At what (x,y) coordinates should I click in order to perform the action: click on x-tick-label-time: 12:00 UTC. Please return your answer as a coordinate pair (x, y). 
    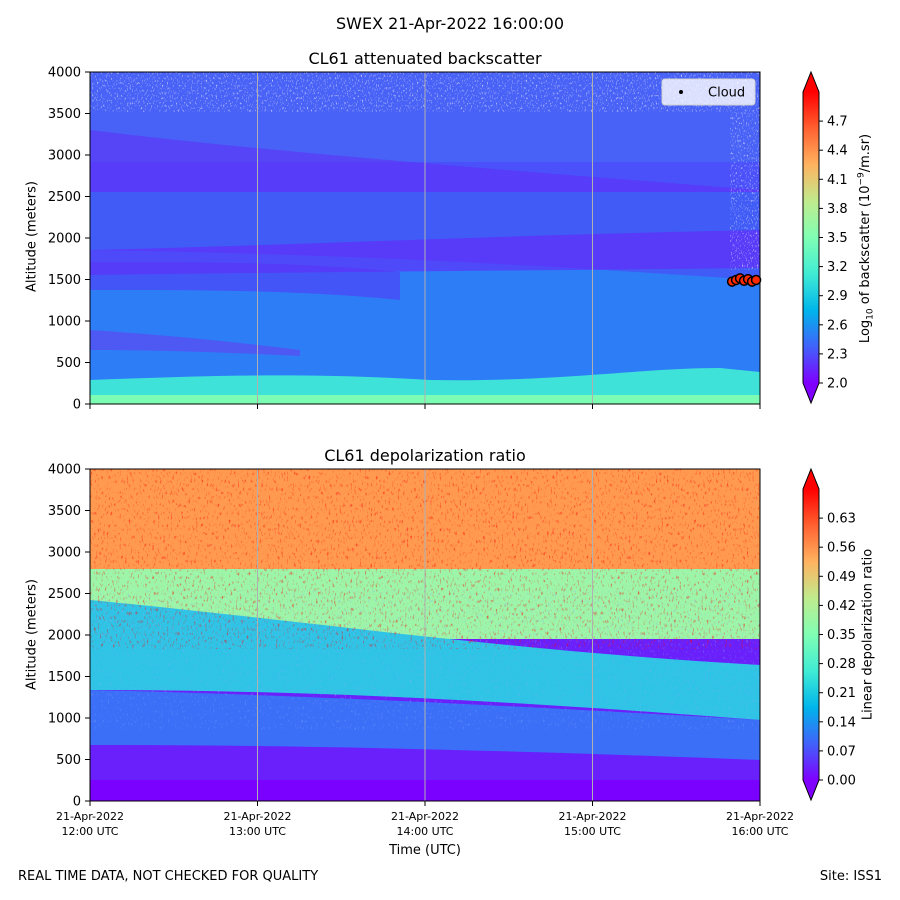
    Looking at the image, I should click on (89, 831).